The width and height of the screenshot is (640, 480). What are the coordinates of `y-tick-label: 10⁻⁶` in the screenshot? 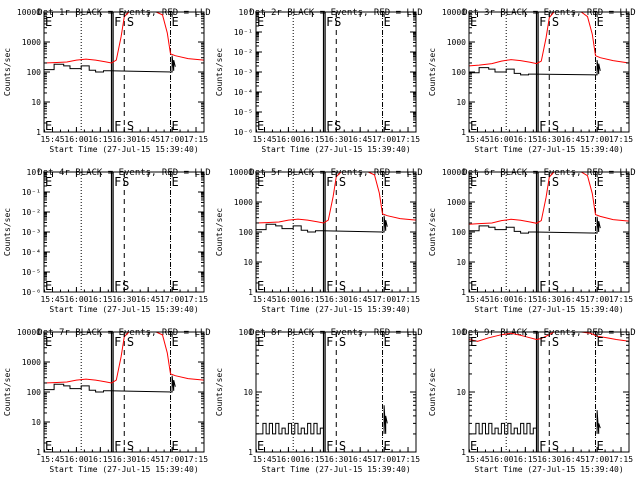 It's located at (31, 292).